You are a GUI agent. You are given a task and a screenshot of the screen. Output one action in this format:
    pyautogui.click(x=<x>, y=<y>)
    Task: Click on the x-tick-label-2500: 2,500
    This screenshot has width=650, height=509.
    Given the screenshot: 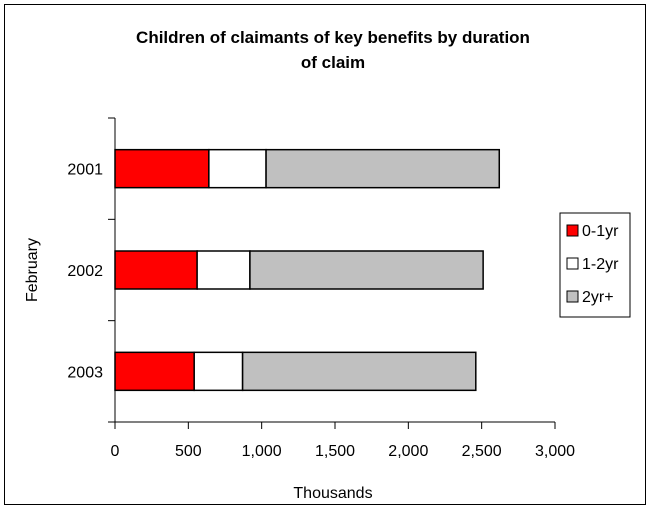 What is the action you would take?
    pyautogui.click(x=482, y=451)
    